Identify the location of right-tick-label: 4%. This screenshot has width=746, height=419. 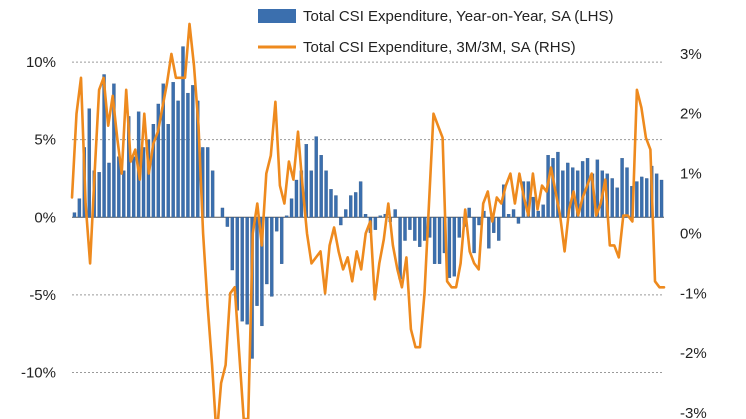
(691, 1).